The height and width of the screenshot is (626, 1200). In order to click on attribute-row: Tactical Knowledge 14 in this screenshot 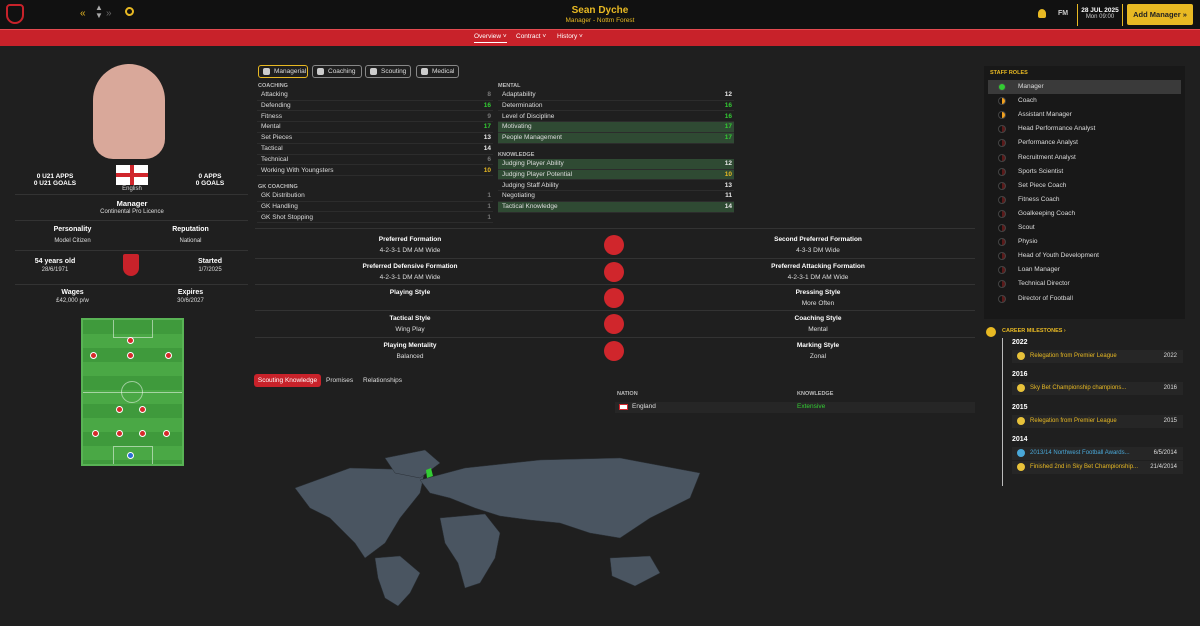, I will do `click(616, 207)`.